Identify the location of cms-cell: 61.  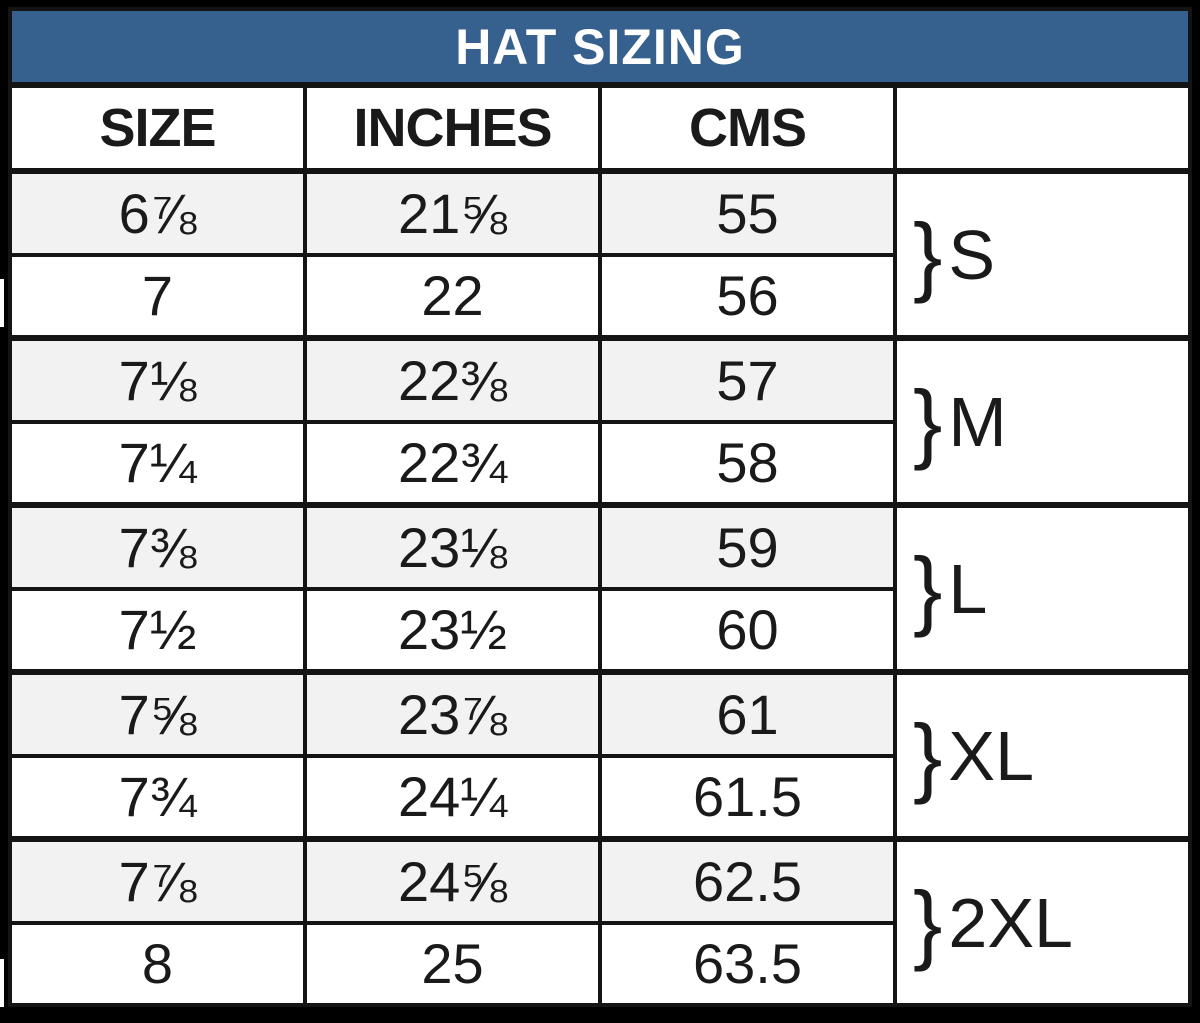
(747, 713).